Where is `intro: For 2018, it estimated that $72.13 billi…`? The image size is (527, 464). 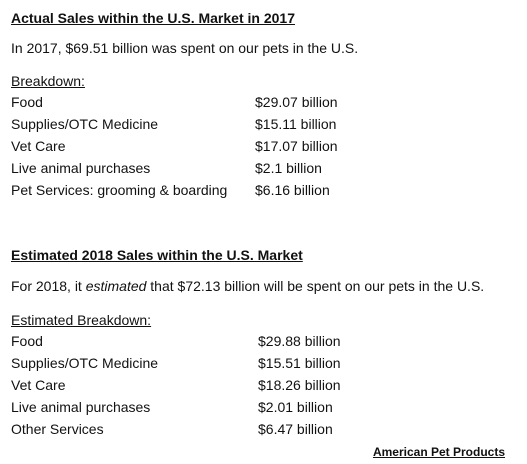 intro: For 2018, it estimated that $72.13 billi… is located at coordinates (247, 286).